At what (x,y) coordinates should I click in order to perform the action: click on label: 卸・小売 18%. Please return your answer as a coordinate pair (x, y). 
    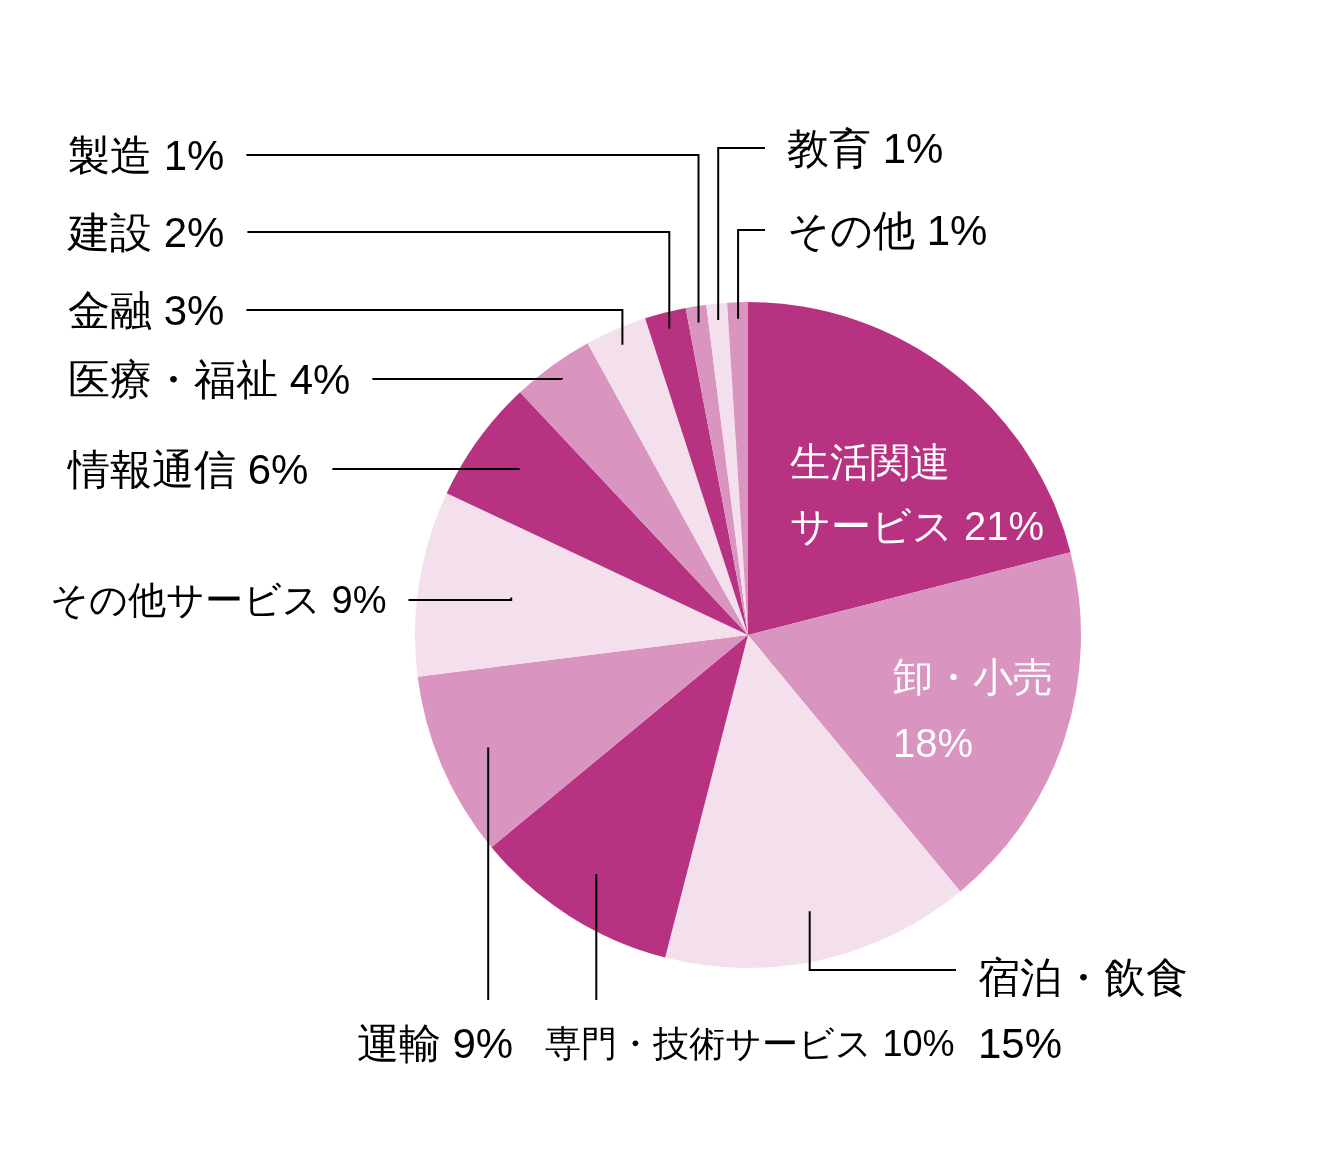
    Looking at the image, I should click on (973, 710).